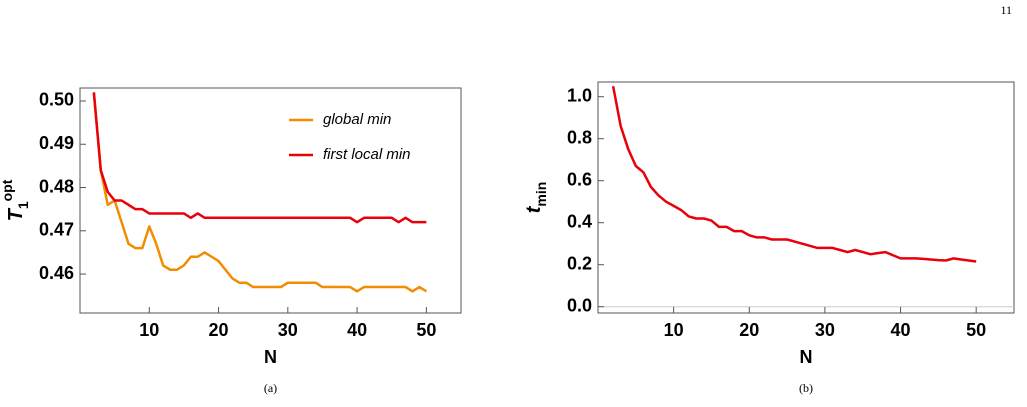 Image resolution: width=1027 pixels, height=407 pixels. I want to click on y-tick-label: 0.8, so click(579, 137).